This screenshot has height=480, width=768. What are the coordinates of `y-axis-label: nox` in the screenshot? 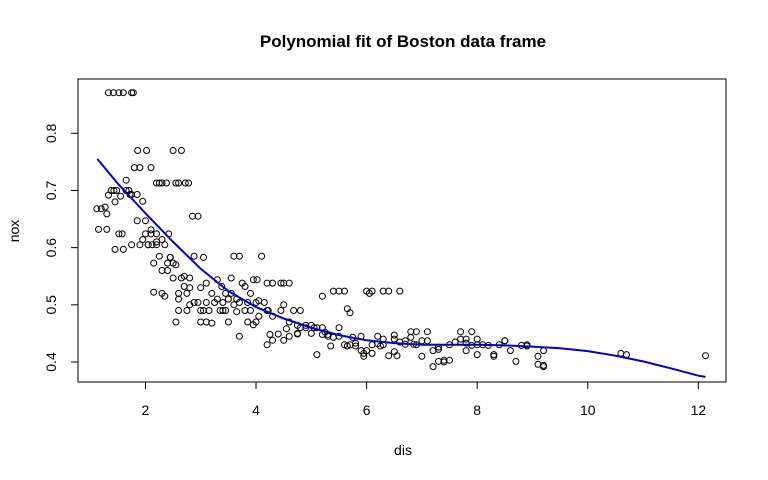 It's located at (14, 231).